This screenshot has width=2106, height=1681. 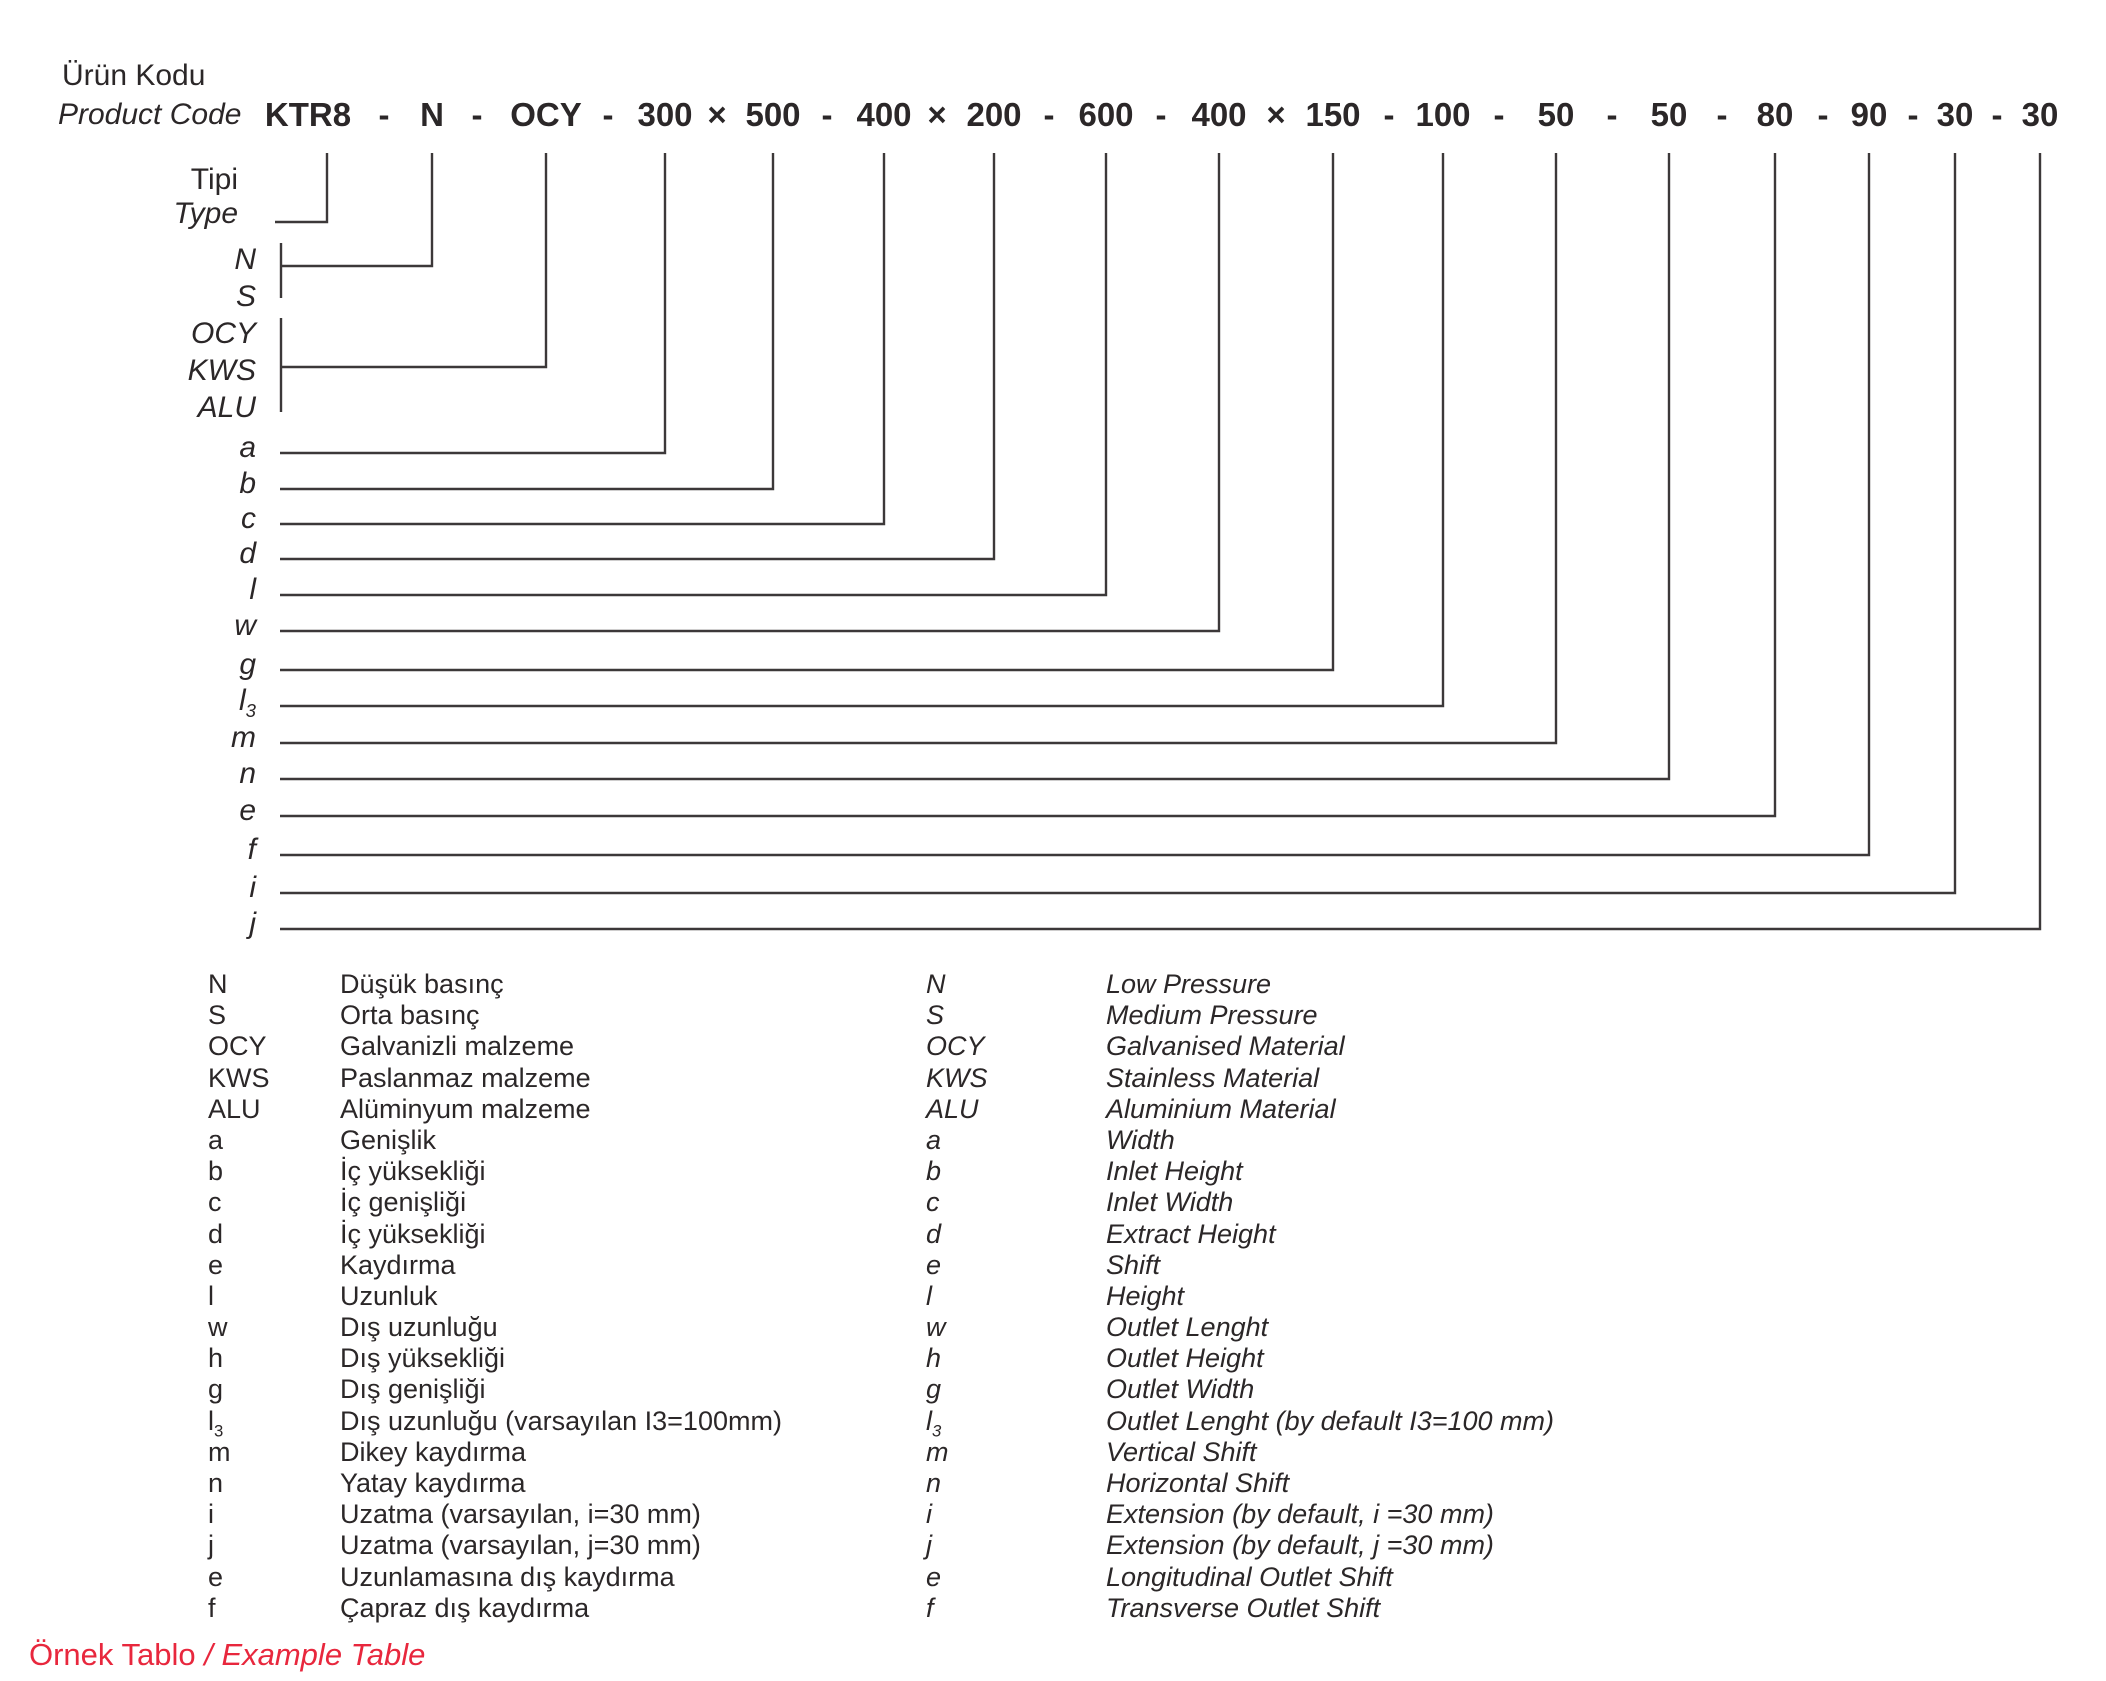 What do you see at coordinates (211, 1295) in the screenshot?
I see `legend-key: l` at bounding box center [211, 1295].